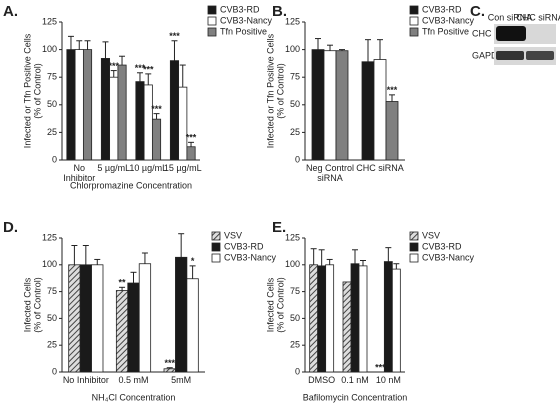  Describe the element at coordinates (148, 168) in the screenshot. I see `x-tick-label: 10 µg/mL` at that location.